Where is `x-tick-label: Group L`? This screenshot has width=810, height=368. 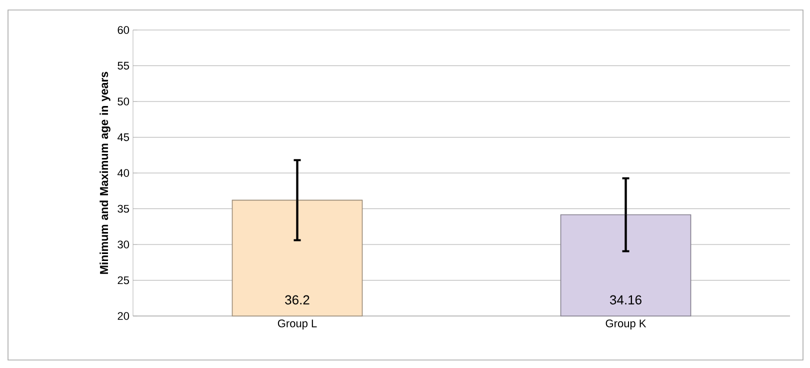
x-tick-label: Group L is located at coordinates (297, 325).